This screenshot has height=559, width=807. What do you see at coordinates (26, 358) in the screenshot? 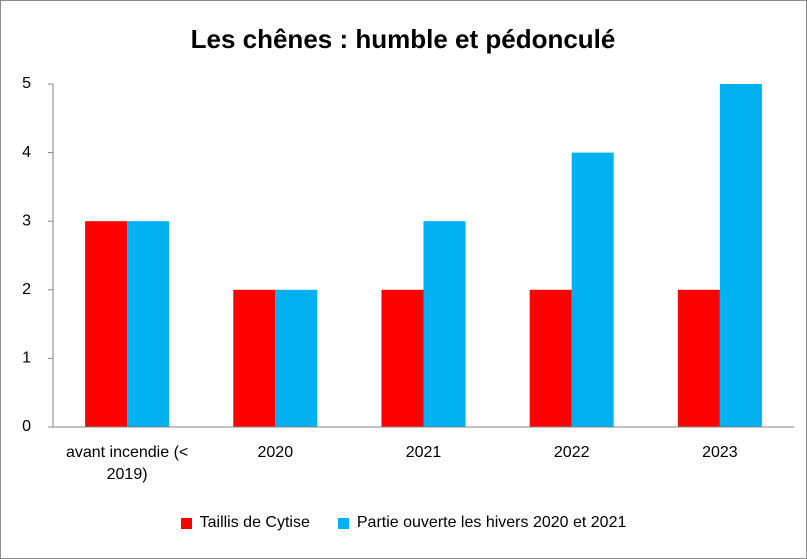
I see `y-tick-label: 1` at bounding box center [26, 358].